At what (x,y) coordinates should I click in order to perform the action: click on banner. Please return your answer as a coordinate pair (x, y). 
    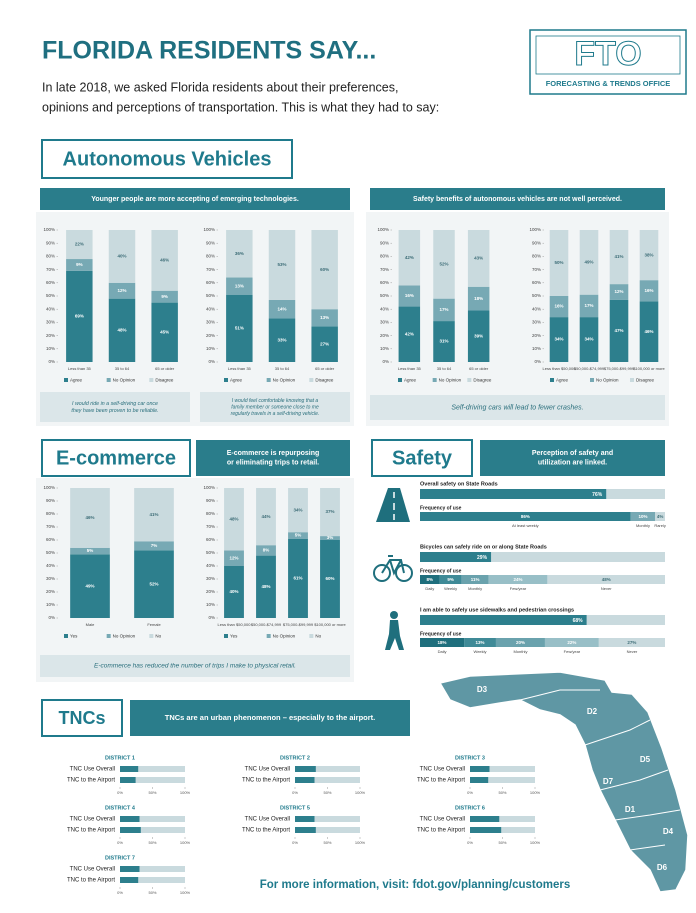
    Looking at the image, I should click on (517, 199).